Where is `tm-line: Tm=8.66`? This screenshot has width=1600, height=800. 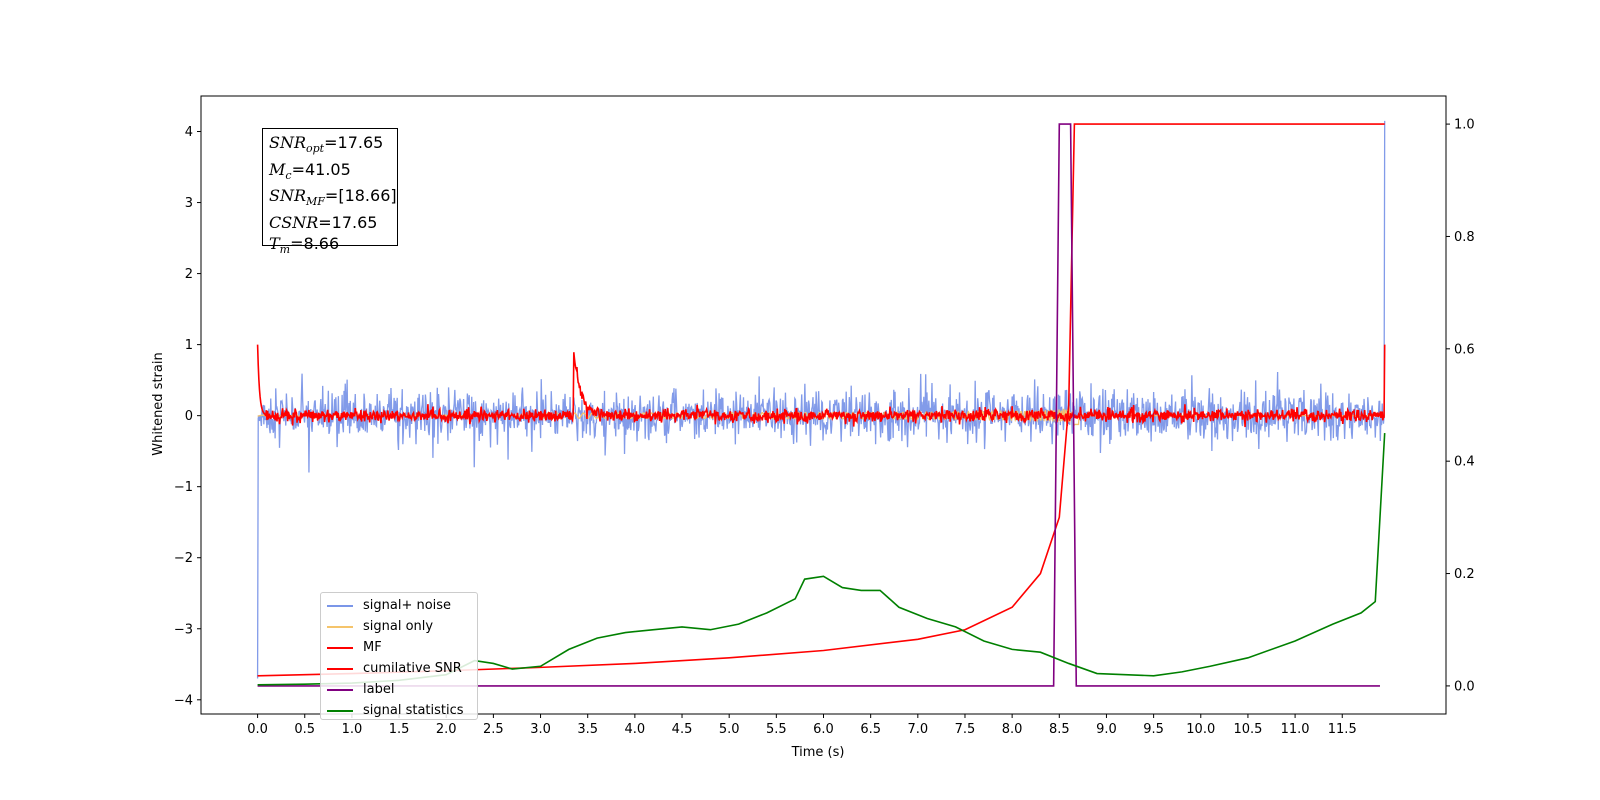
tm-line: Tm=8.66 is located at coordinates (304, 244).